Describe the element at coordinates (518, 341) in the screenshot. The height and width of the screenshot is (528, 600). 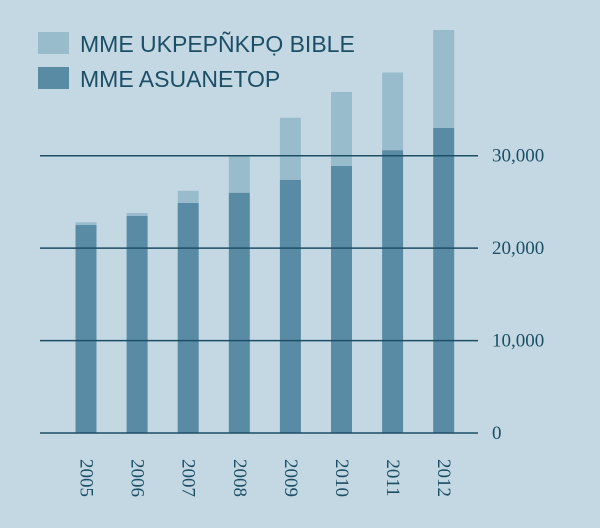
I see `y-tick-label-10000: 10,000` at that location.